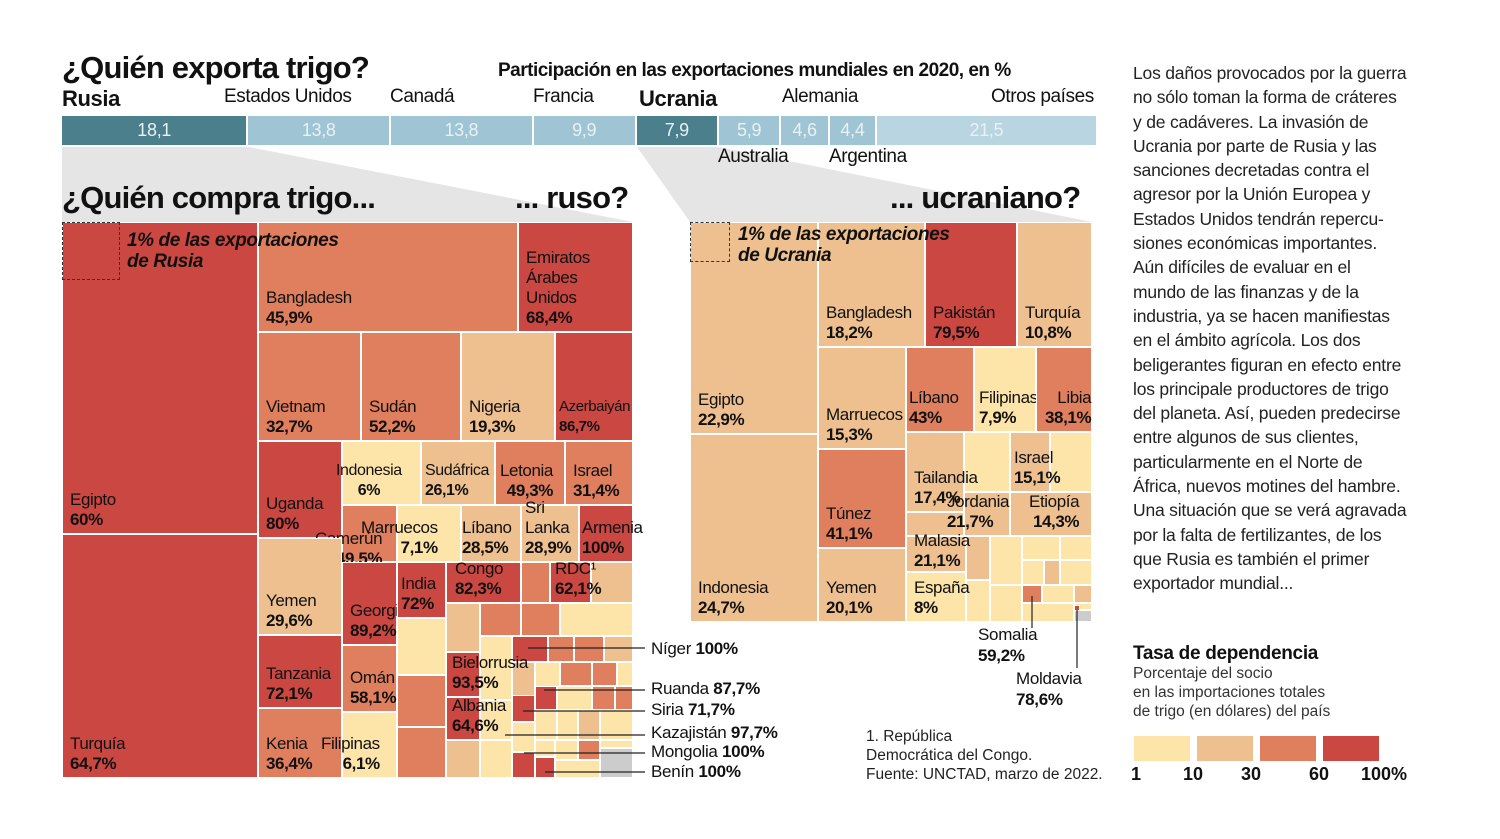  What do you see at coordinates (558, 277) in the screenshot?
I see `cell-name: Emiratos Árabes Unidos` at bounding box center [558, 277].